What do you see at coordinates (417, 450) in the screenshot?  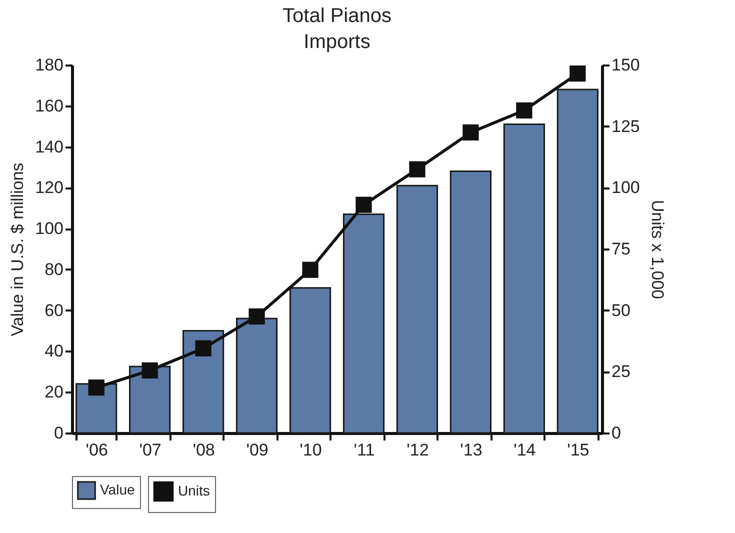 I see `x-tick-label: '12` at bounding box center [417, 450].